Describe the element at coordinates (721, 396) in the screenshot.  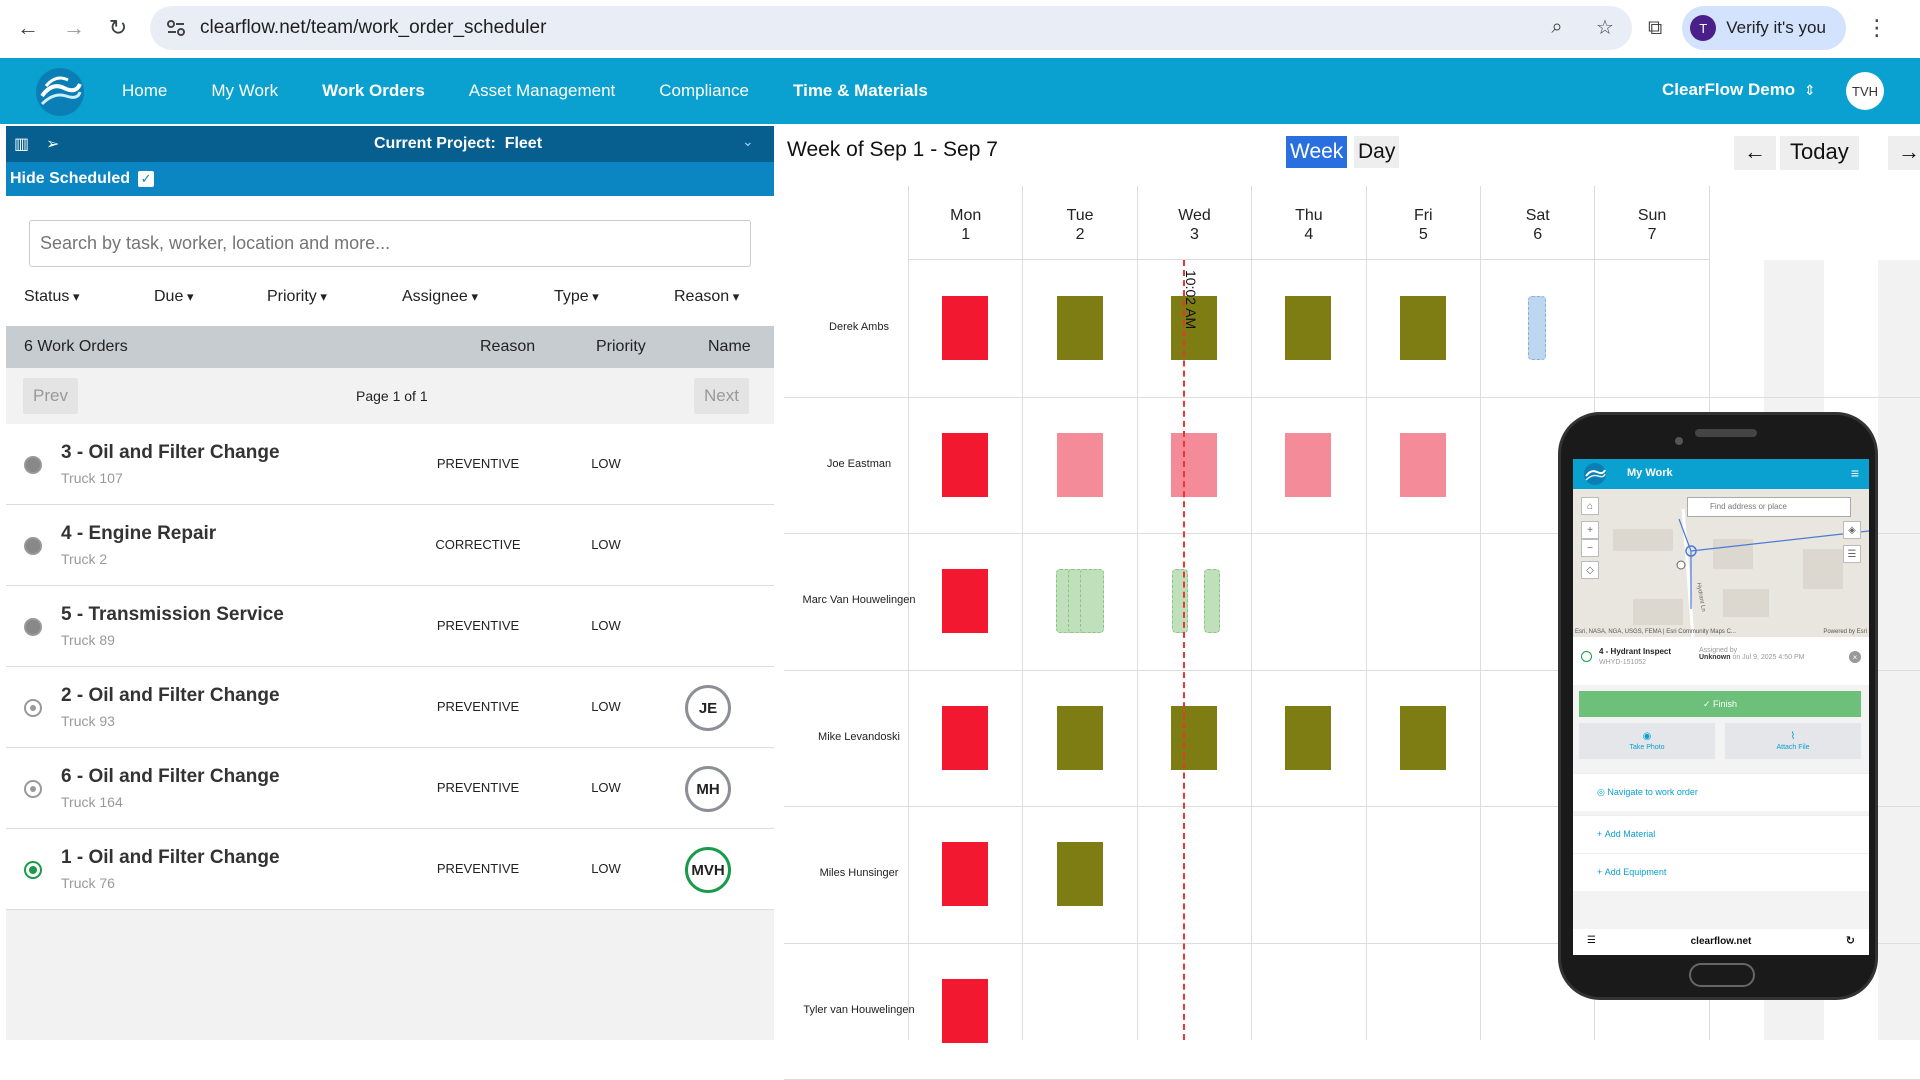
I see `next-page-button: Next` at that location.